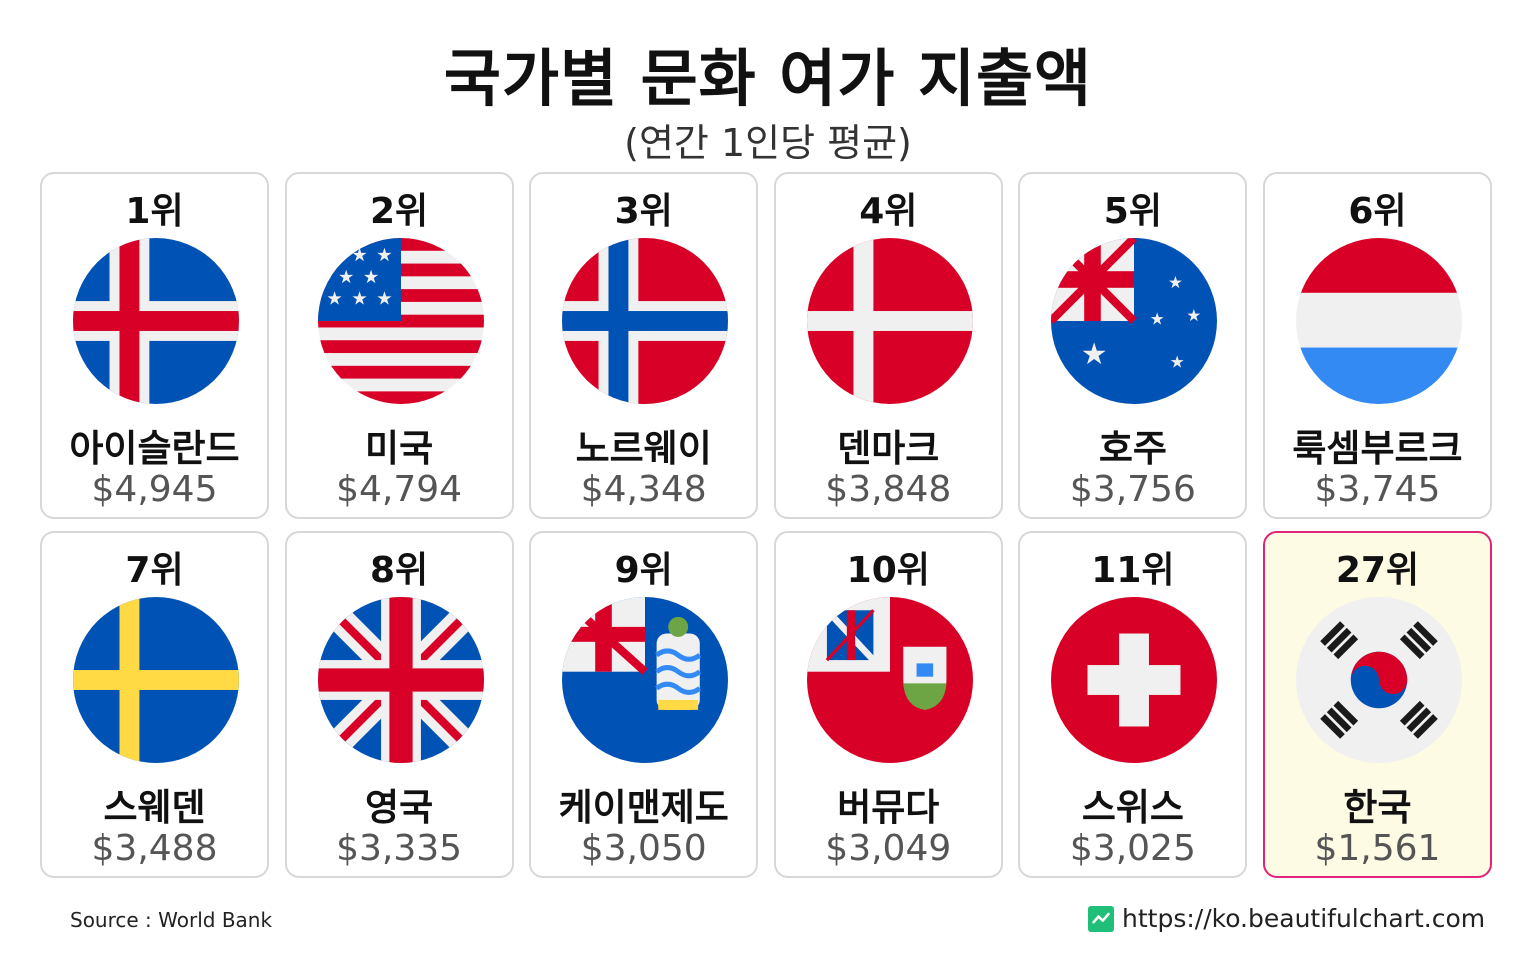 This screenshot has width=1536, height=960. Describe the element at coordinates (154, 489) in the screenshot. I see `spending-value: $4,945` at that location.